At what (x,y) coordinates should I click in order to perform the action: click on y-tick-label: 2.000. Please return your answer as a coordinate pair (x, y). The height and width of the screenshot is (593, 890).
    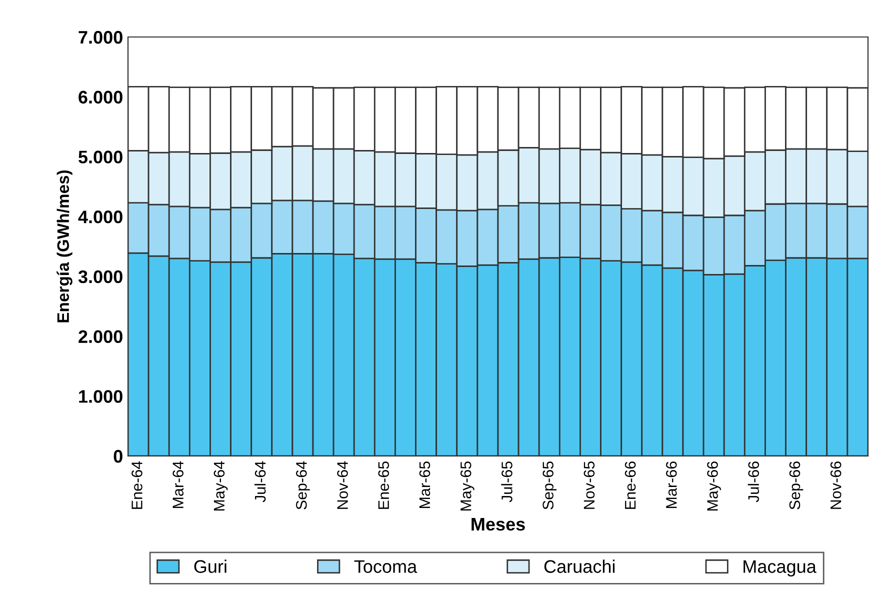
    Looking at the image, I should click on (100, 337).